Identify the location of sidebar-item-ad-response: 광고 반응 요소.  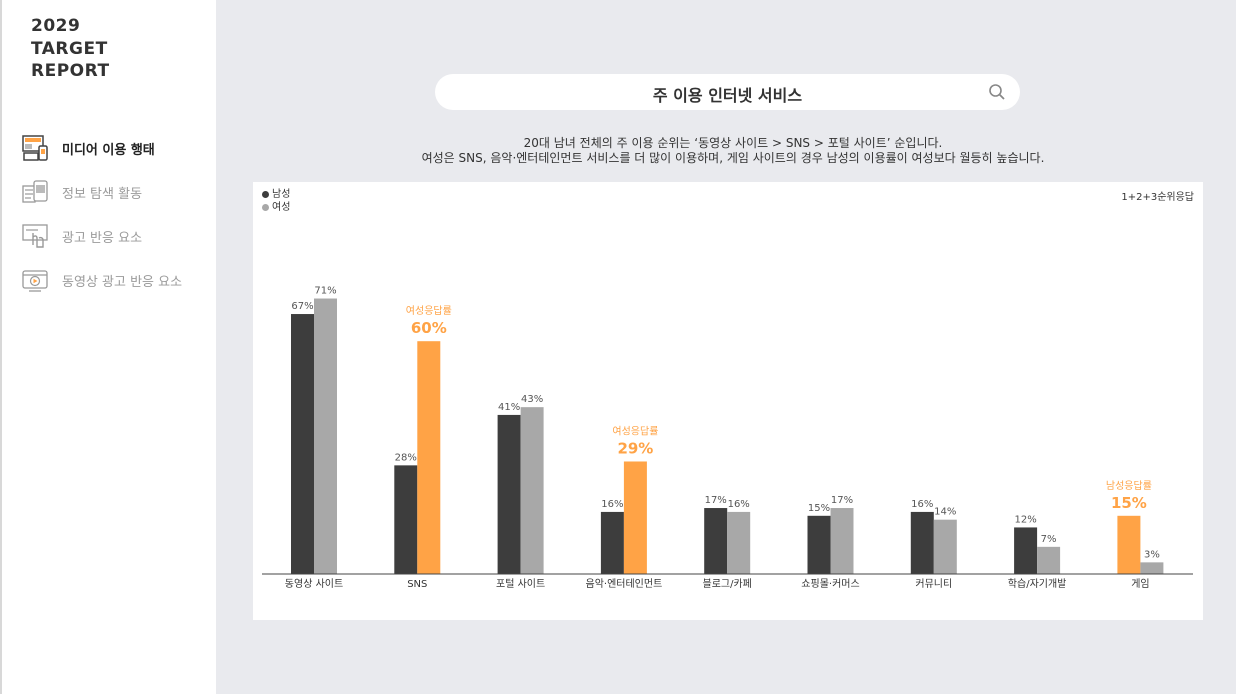
(101, 236).